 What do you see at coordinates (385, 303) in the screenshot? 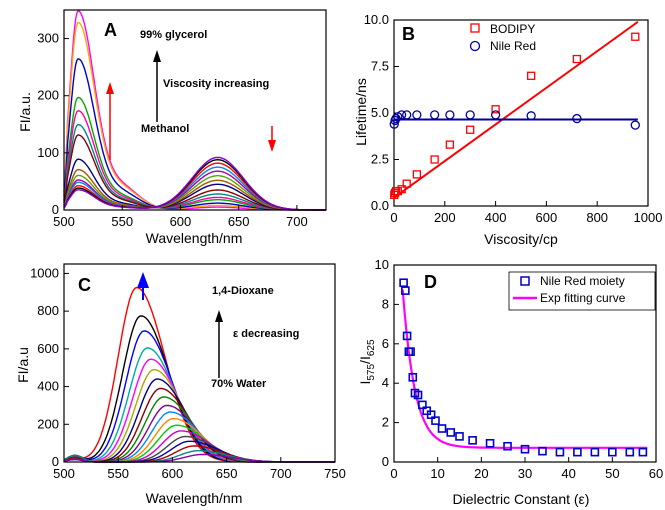
I see `panel-d-ytick-label: 8` at bounding box center [385, 303].